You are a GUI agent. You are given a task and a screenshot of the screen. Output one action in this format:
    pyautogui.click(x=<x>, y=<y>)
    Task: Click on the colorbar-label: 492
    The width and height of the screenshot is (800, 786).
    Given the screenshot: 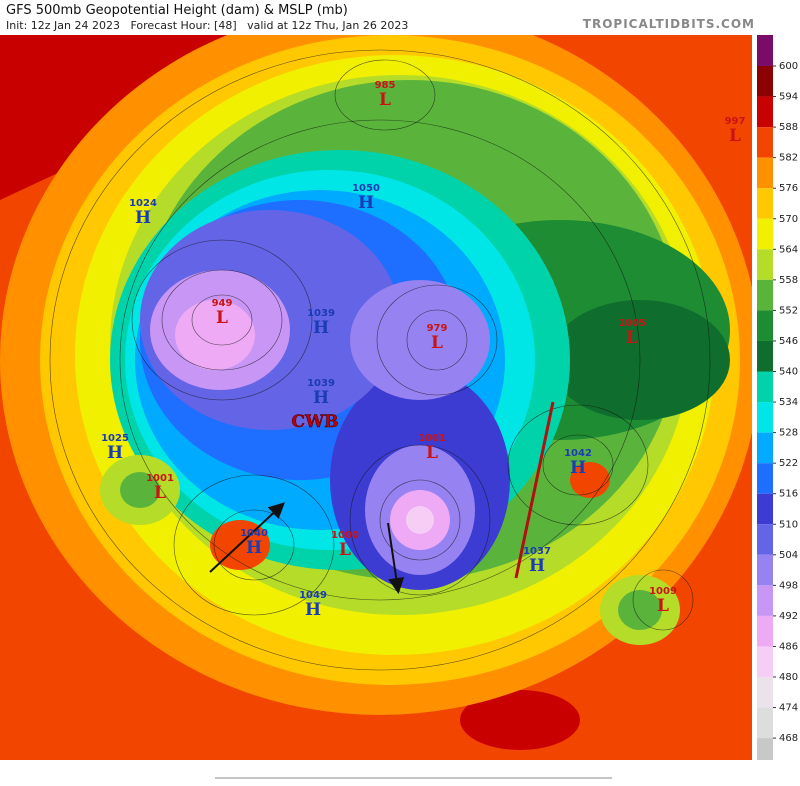 What is the action you would take?
    pyautogui.click(x=788, y=616)
    